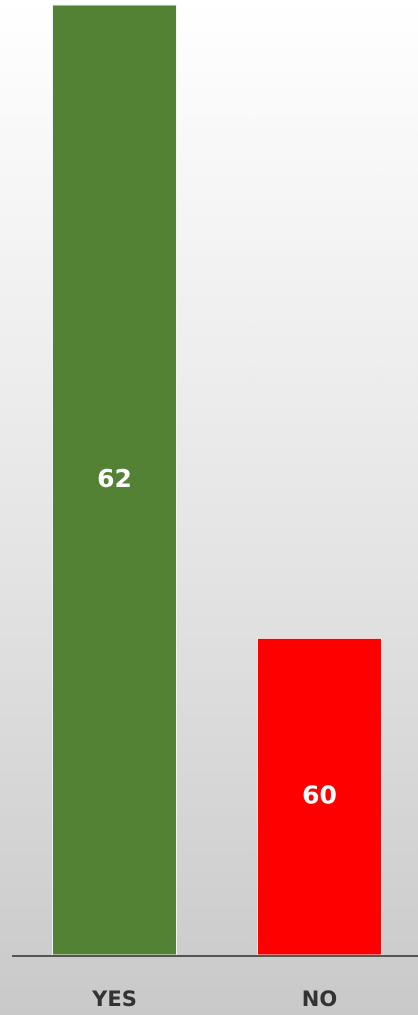 Image resolution: width=418 pixels, height=1015 pixels. I want to click on x-tick-label: NO, so click(319, 999).